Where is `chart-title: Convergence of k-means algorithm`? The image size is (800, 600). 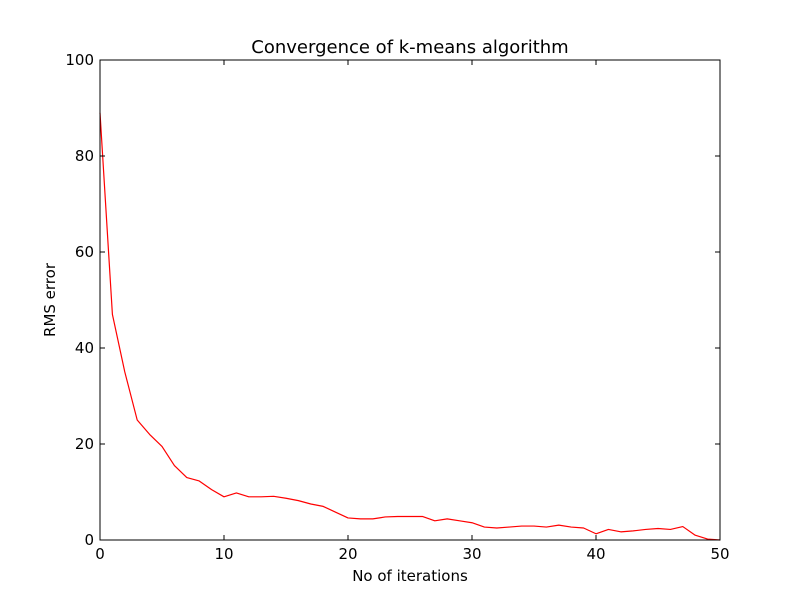 chart-title: Convergence of k-means algorithm is located at coordinates (409, 47).